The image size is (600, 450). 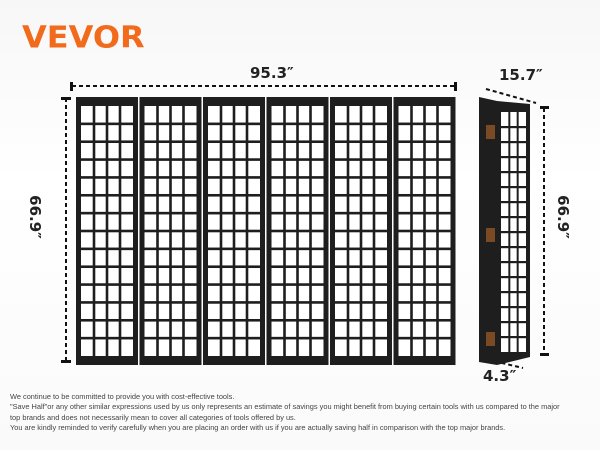 What do you see at coordinates (35, 217) in the screenshot?
I see `height-label-left: 66.9″` at bounding box center [35, 217].